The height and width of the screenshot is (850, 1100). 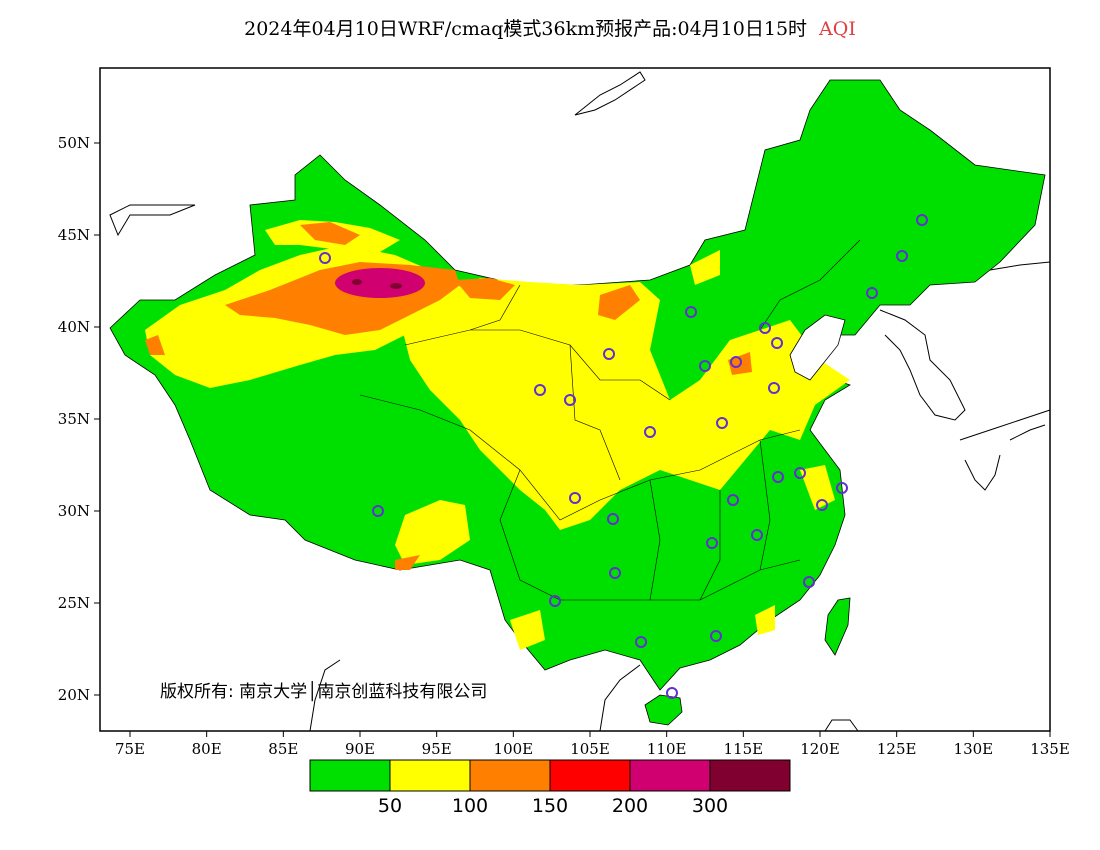 What do you see at coordinates (625, 404) in the screenshot?
I see `aqi-zone-moderate-central` at bounding box center [625, 404].